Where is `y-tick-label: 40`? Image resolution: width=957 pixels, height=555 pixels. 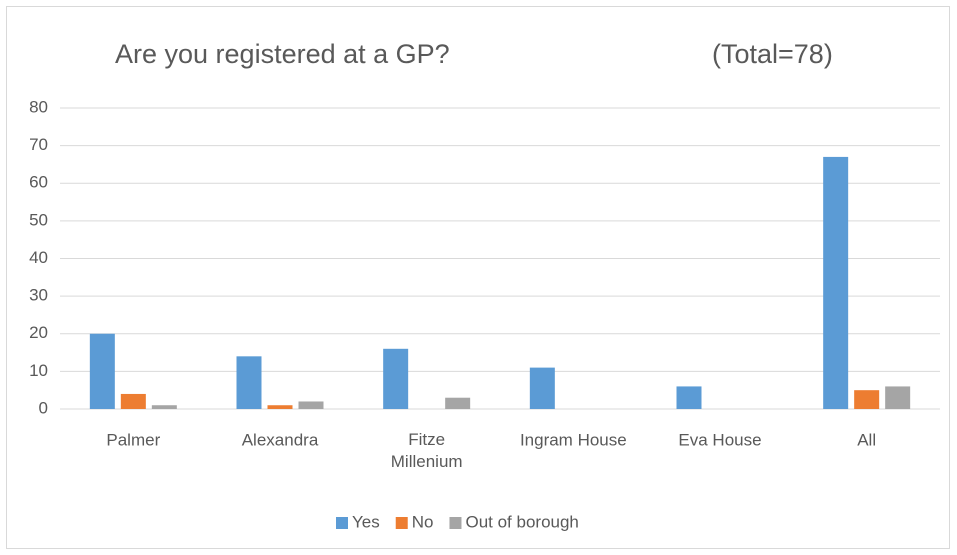
y-tick-label: 40 is located at coordinates (38, 257).